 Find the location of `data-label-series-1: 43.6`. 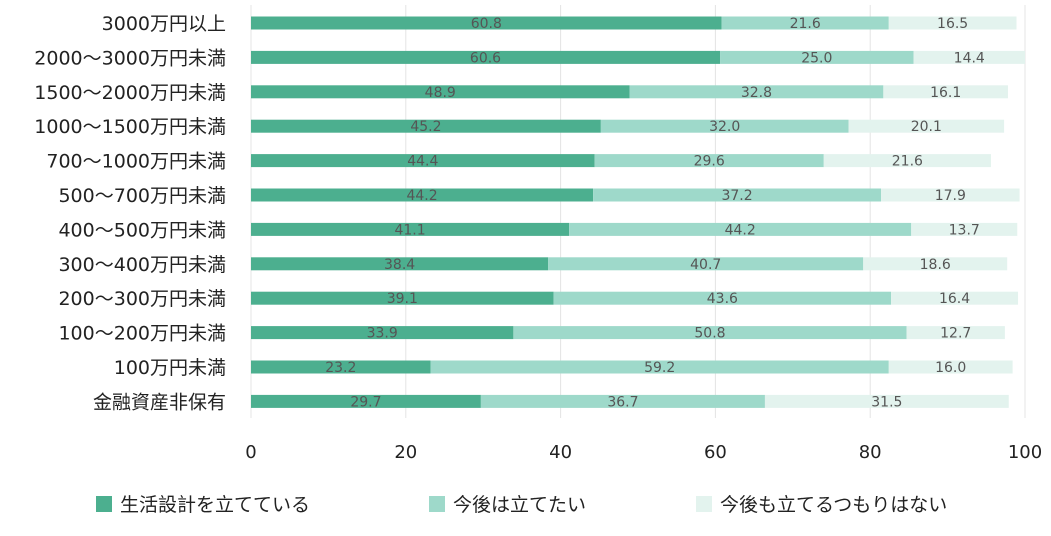

data-label-series-1: 43.6 is located at coordinates (722, 299).